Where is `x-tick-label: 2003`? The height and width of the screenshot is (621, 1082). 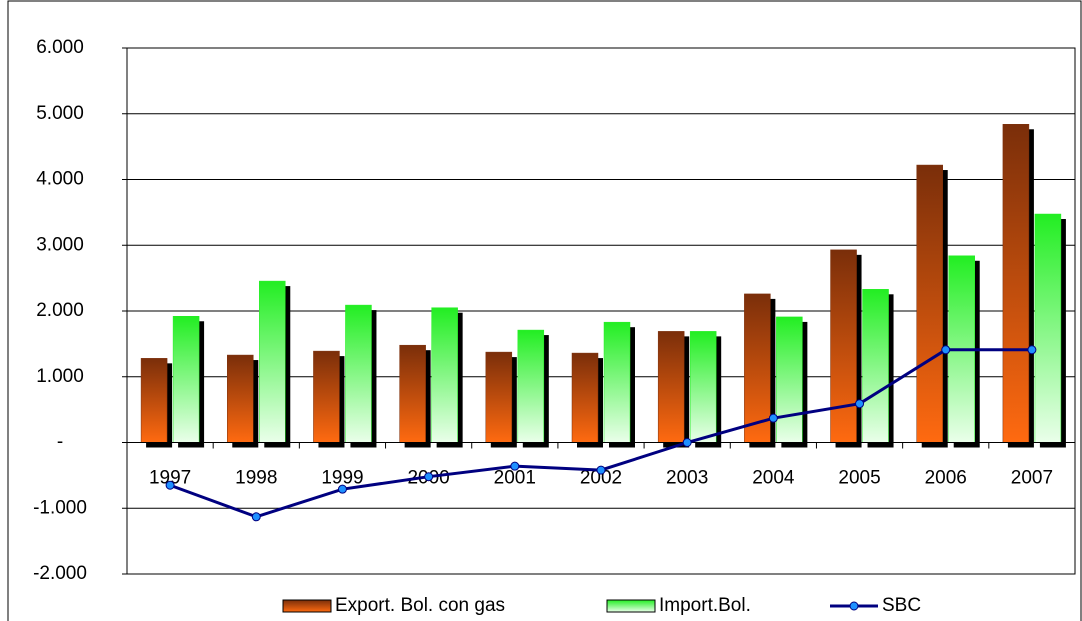
x-tick-label: 2003 is located at coordinates (687, 478).